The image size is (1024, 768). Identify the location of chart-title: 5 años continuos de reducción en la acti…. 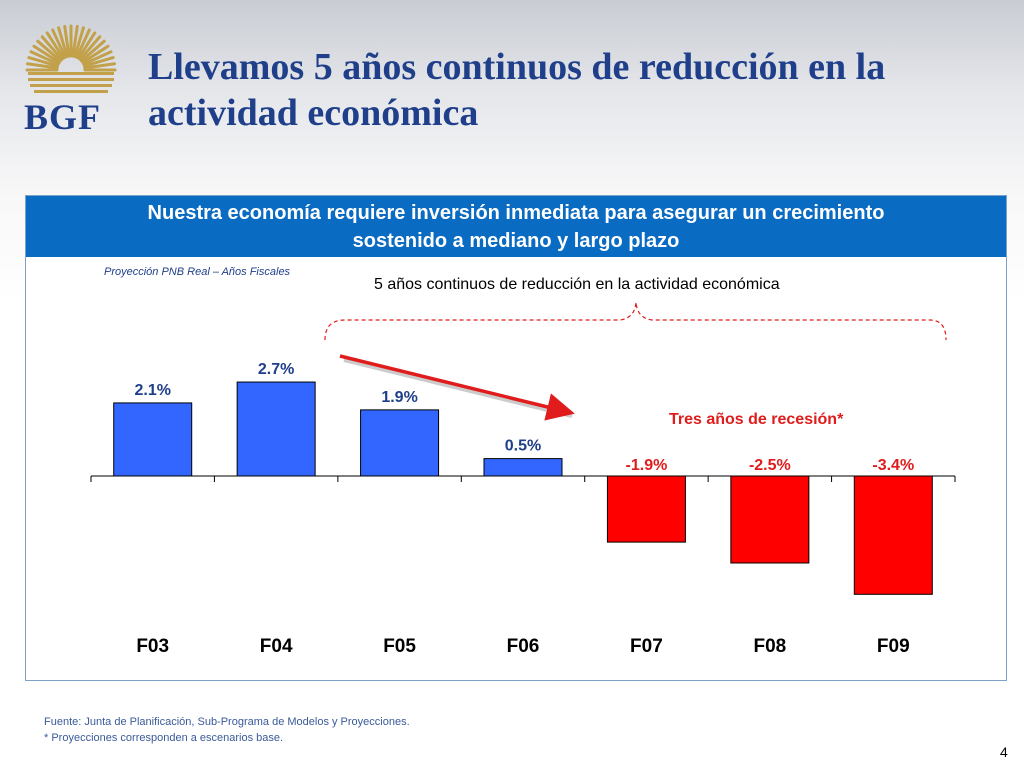
(577, 284).